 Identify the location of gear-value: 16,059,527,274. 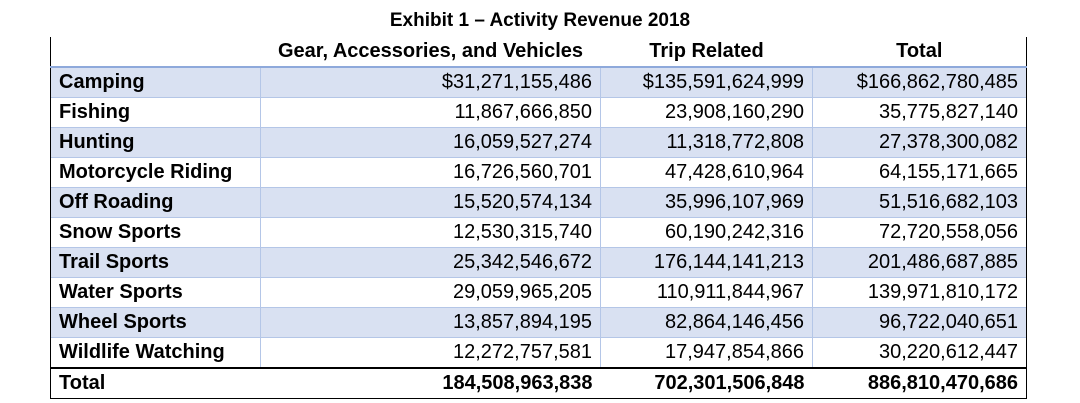
(430, 142).